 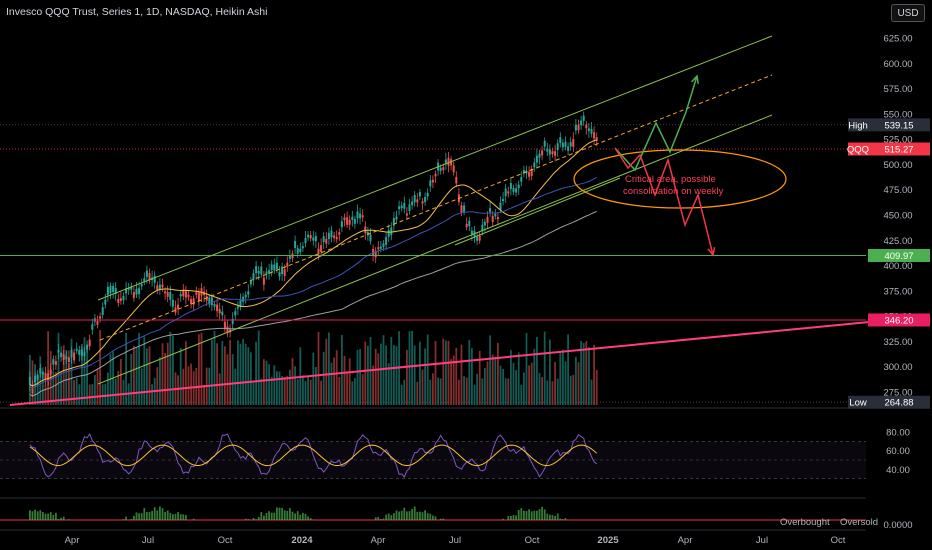 What do you see at coordinates (664, 201) in the screenshot?
I see `bearish-projection-arrow` at bounding box center [664, 201].